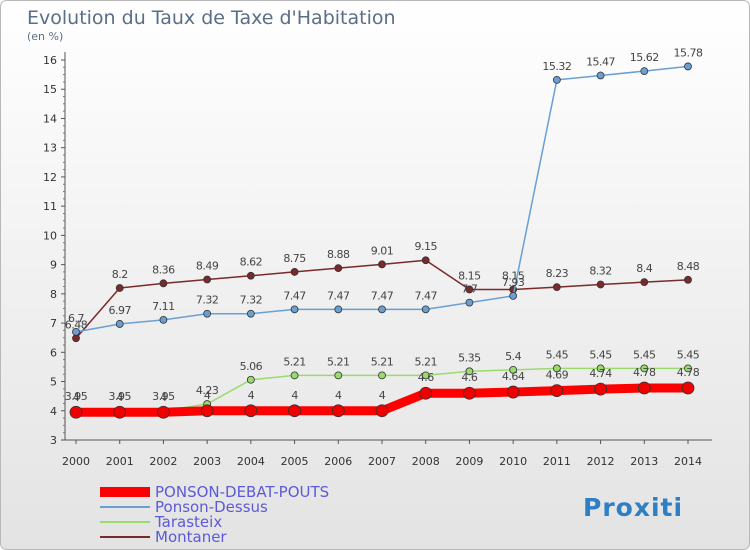 The height and width of the screenshot is (550, 750). Describe the element at coordinates (556, 66) in the screenshot. I see `data-label: 15.32` at that location.